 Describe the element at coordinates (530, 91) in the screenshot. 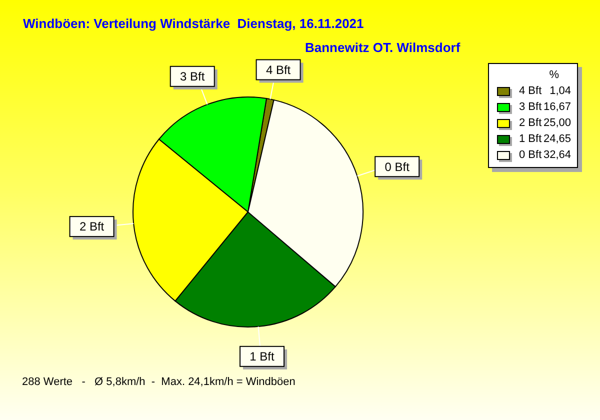

I see `legend-label: 4 Bft` at that location.